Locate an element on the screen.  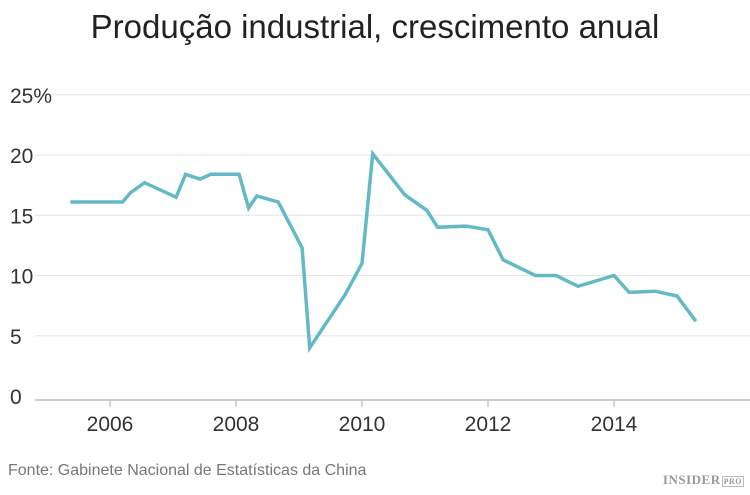
y-tick-label: 10 is located at coordinates (21, 277).